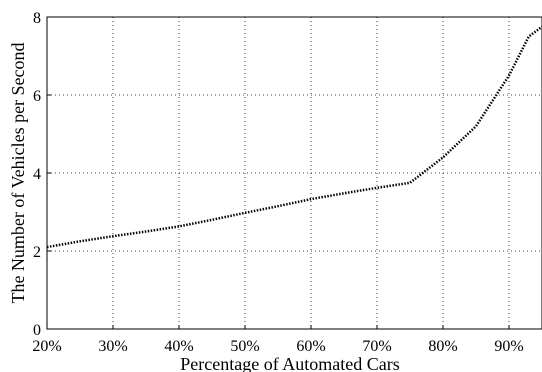 This screenshot has width=542, height=372. What do you see at coordinates (244, 346) in the screenshot?
I see `x-tick-label: 50%` at bounding box center [244, 346].